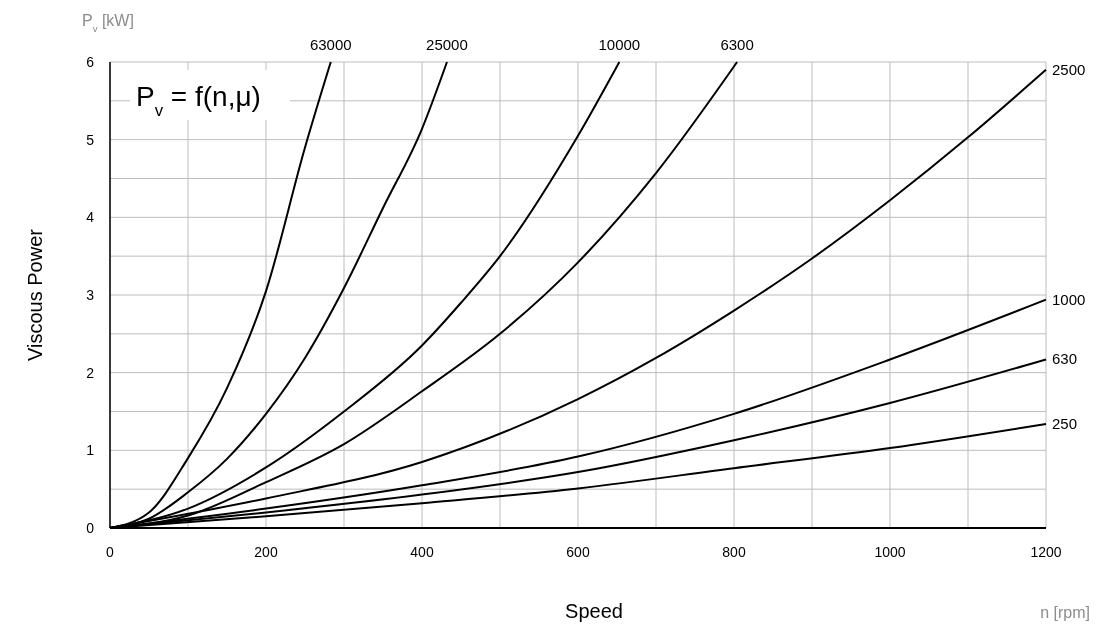 The height and width of the screenshot is (628, 1104). I want to click on series-label: 6300, so click(737, 44).